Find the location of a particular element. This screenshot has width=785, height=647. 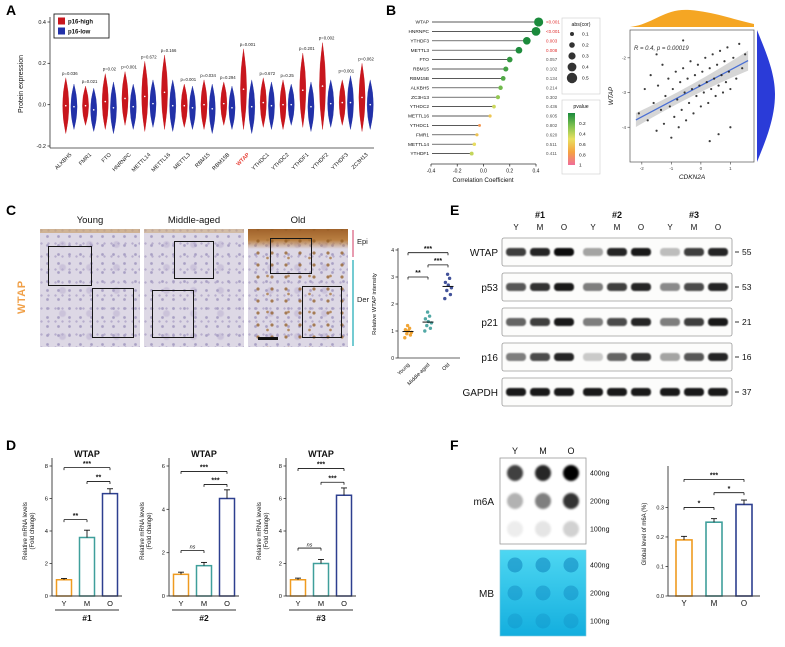

pvalue-label: 0.057 is located at coordinates (552, 59).